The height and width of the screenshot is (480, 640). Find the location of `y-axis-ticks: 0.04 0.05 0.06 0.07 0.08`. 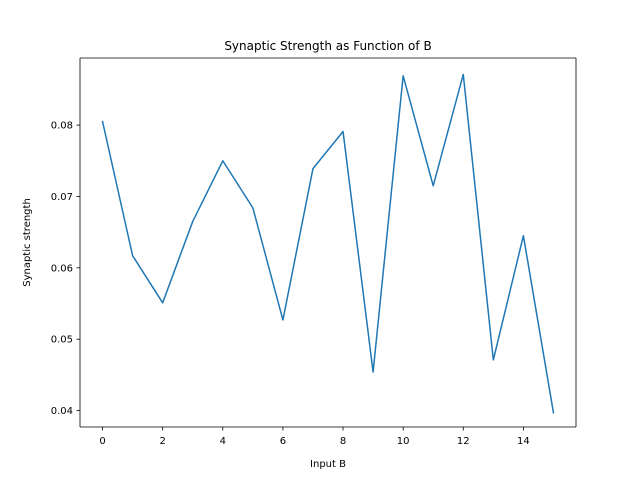

y-axis-ticks: 0.04 0.05 0.06 0.07 0.08 is located at coordinates (65, 269).